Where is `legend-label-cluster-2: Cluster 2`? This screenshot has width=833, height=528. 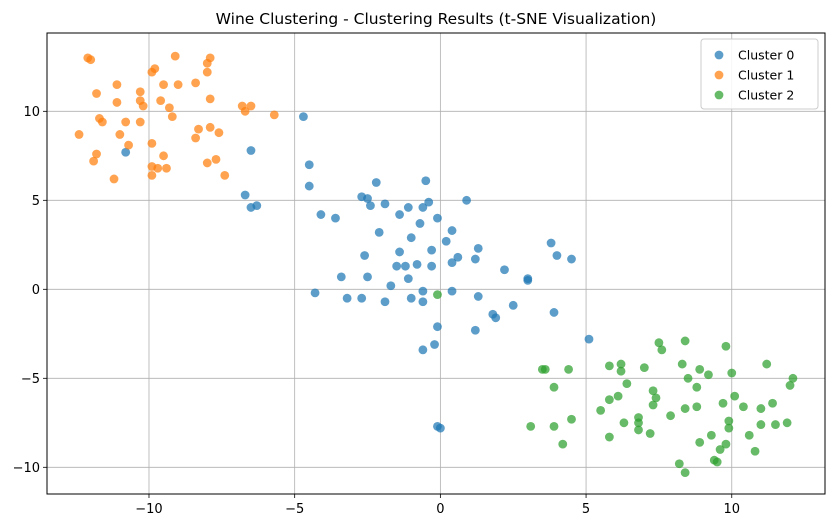
legend-label-cluster-2: Cluster 2 is located at coordinates (766, 95).